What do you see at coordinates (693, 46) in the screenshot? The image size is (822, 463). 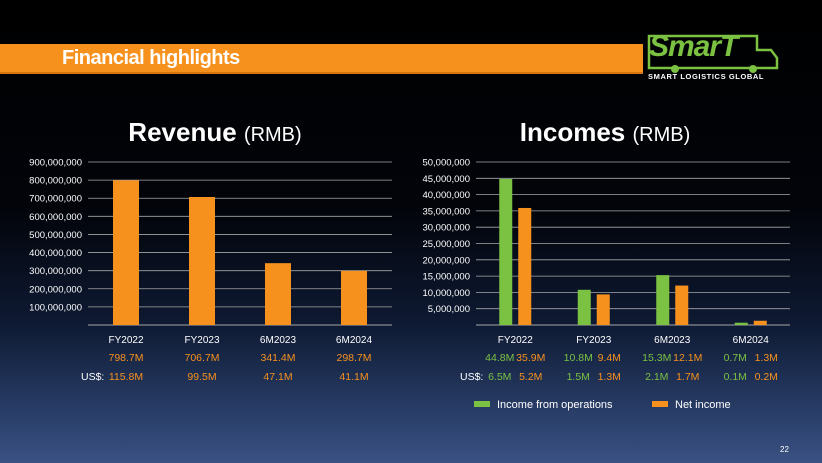 I see `logo-wordmark: SmarT` at bounding box center [693, 46].